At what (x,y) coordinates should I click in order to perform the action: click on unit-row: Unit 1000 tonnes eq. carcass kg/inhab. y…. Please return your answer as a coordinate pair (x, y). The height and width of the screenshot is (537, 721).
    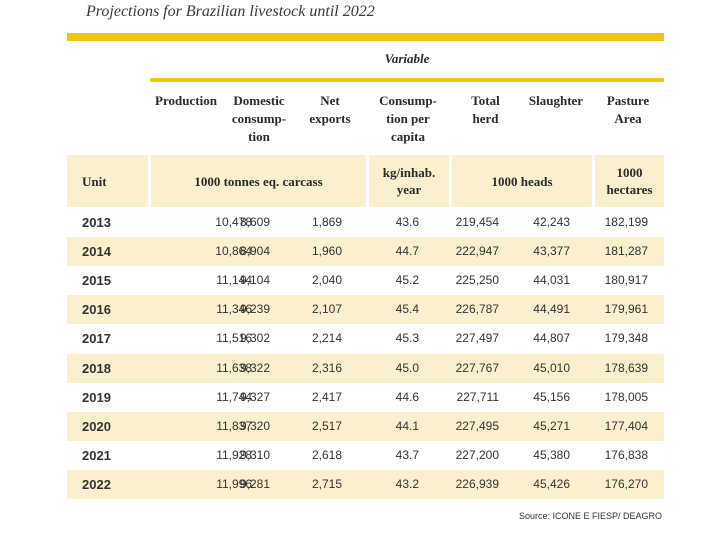
    Looking at the image, I should click on (365, 181).